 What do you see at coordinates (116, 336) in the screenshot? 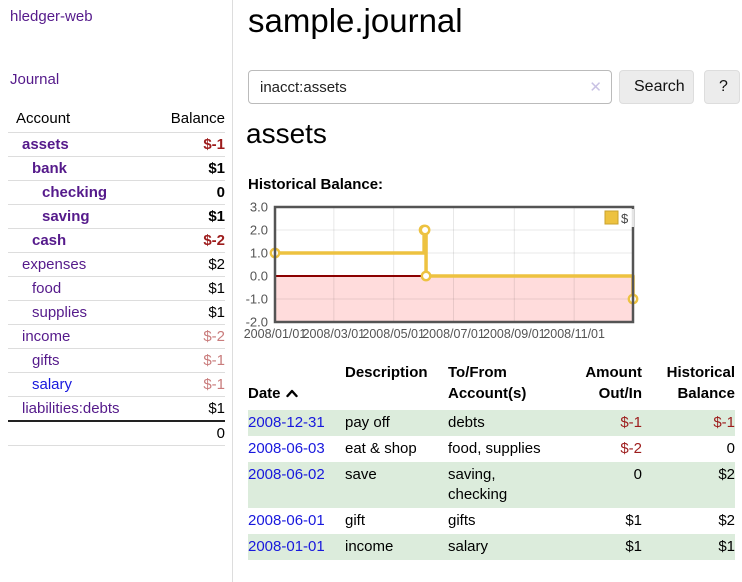
I see `account-row: income $-2` at bounding box center [116, 336].